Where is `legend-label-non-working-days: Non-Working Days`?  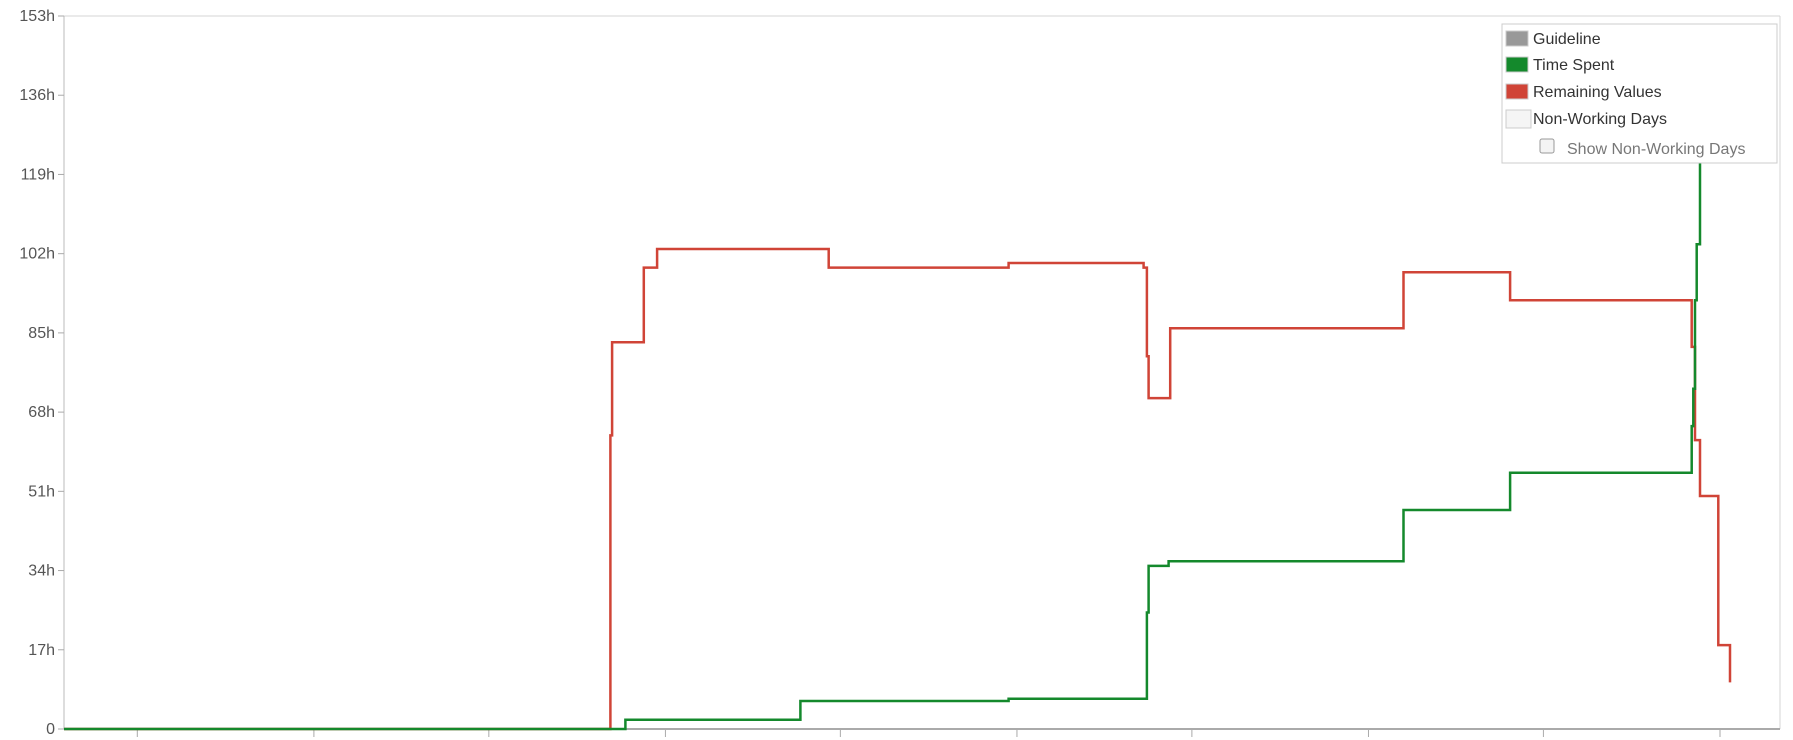 legend-label-non-working-days: Non-Working Days is located at coordinates (1600, 119).